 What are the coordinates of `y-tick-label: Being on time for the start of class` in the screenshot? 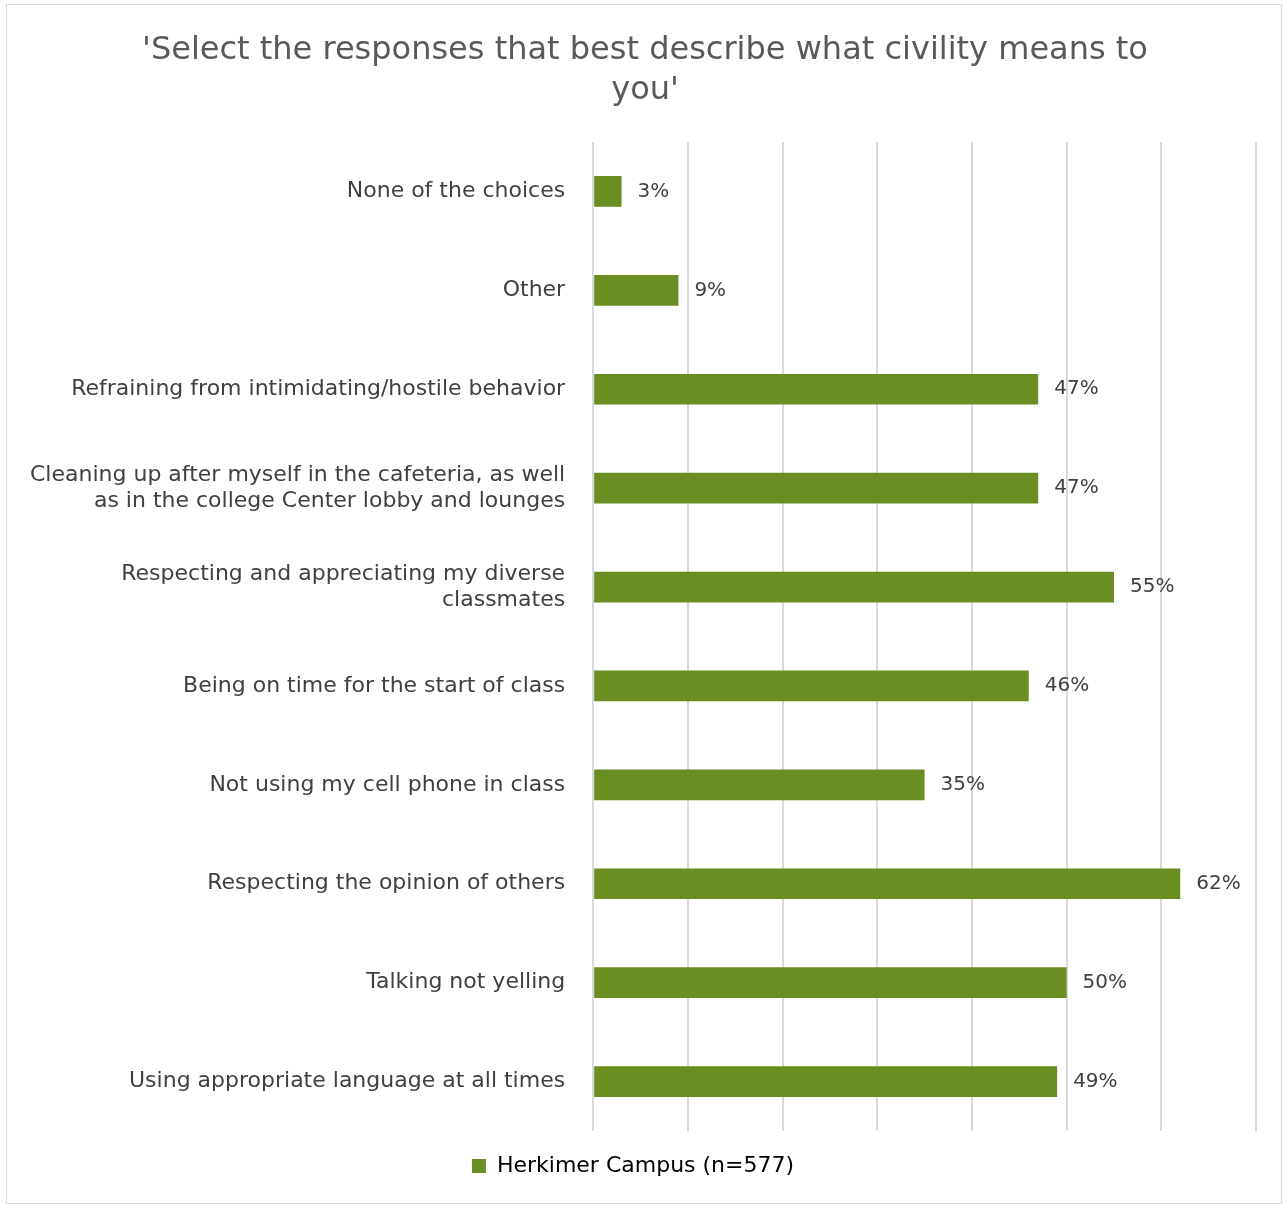 It's located at (374, 684).